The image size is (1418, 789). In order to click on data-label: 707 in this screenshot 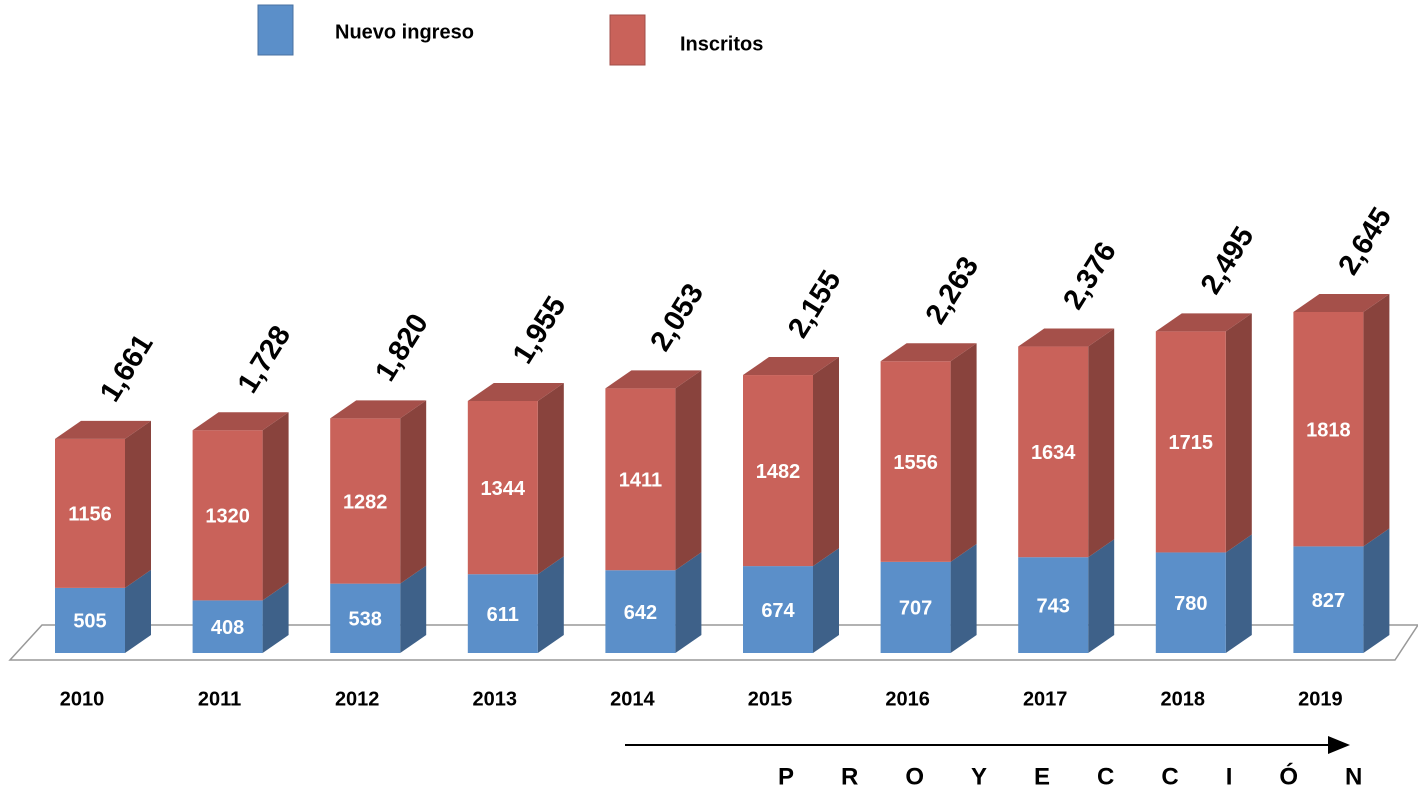, I will do `click(915, 609)`.